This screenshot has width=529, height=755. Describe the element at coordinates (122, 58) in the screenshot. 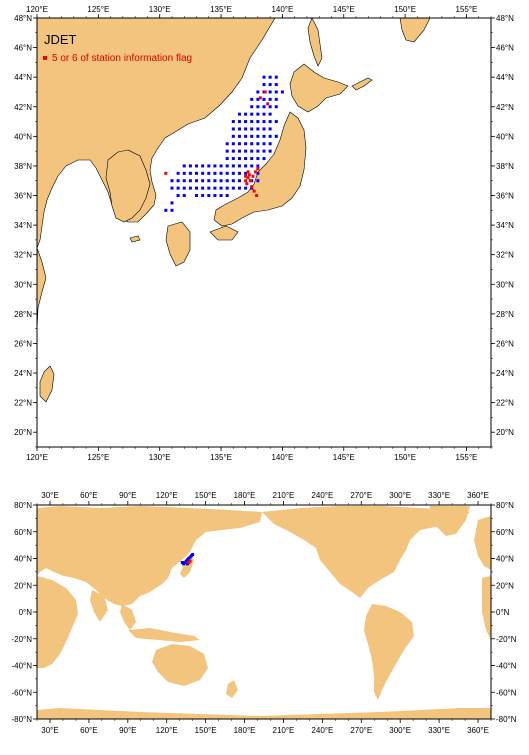

I see `legend-label: 5 or 6 of station information flag` at that location.